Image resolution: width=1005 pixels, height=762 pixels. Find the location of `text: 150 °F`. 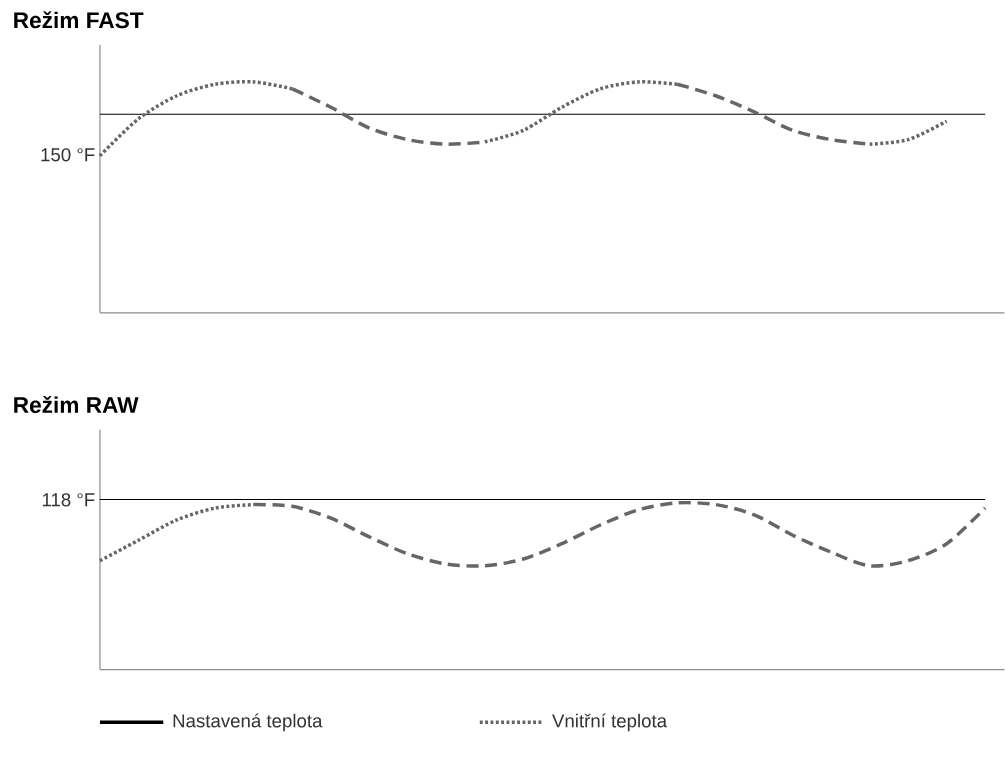

text: 150 °F is located at coordinates (68, 155).